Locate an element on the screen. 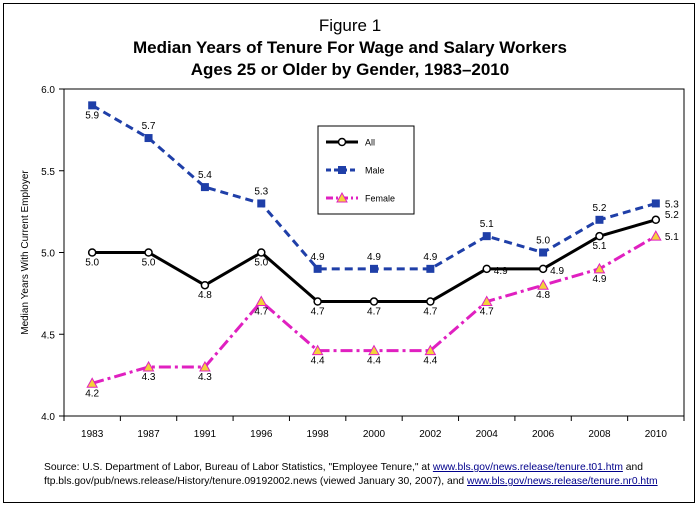 This screenshot has width=700, height=509. y-tick-label: 4.0 is located at coordinates (48, 417).